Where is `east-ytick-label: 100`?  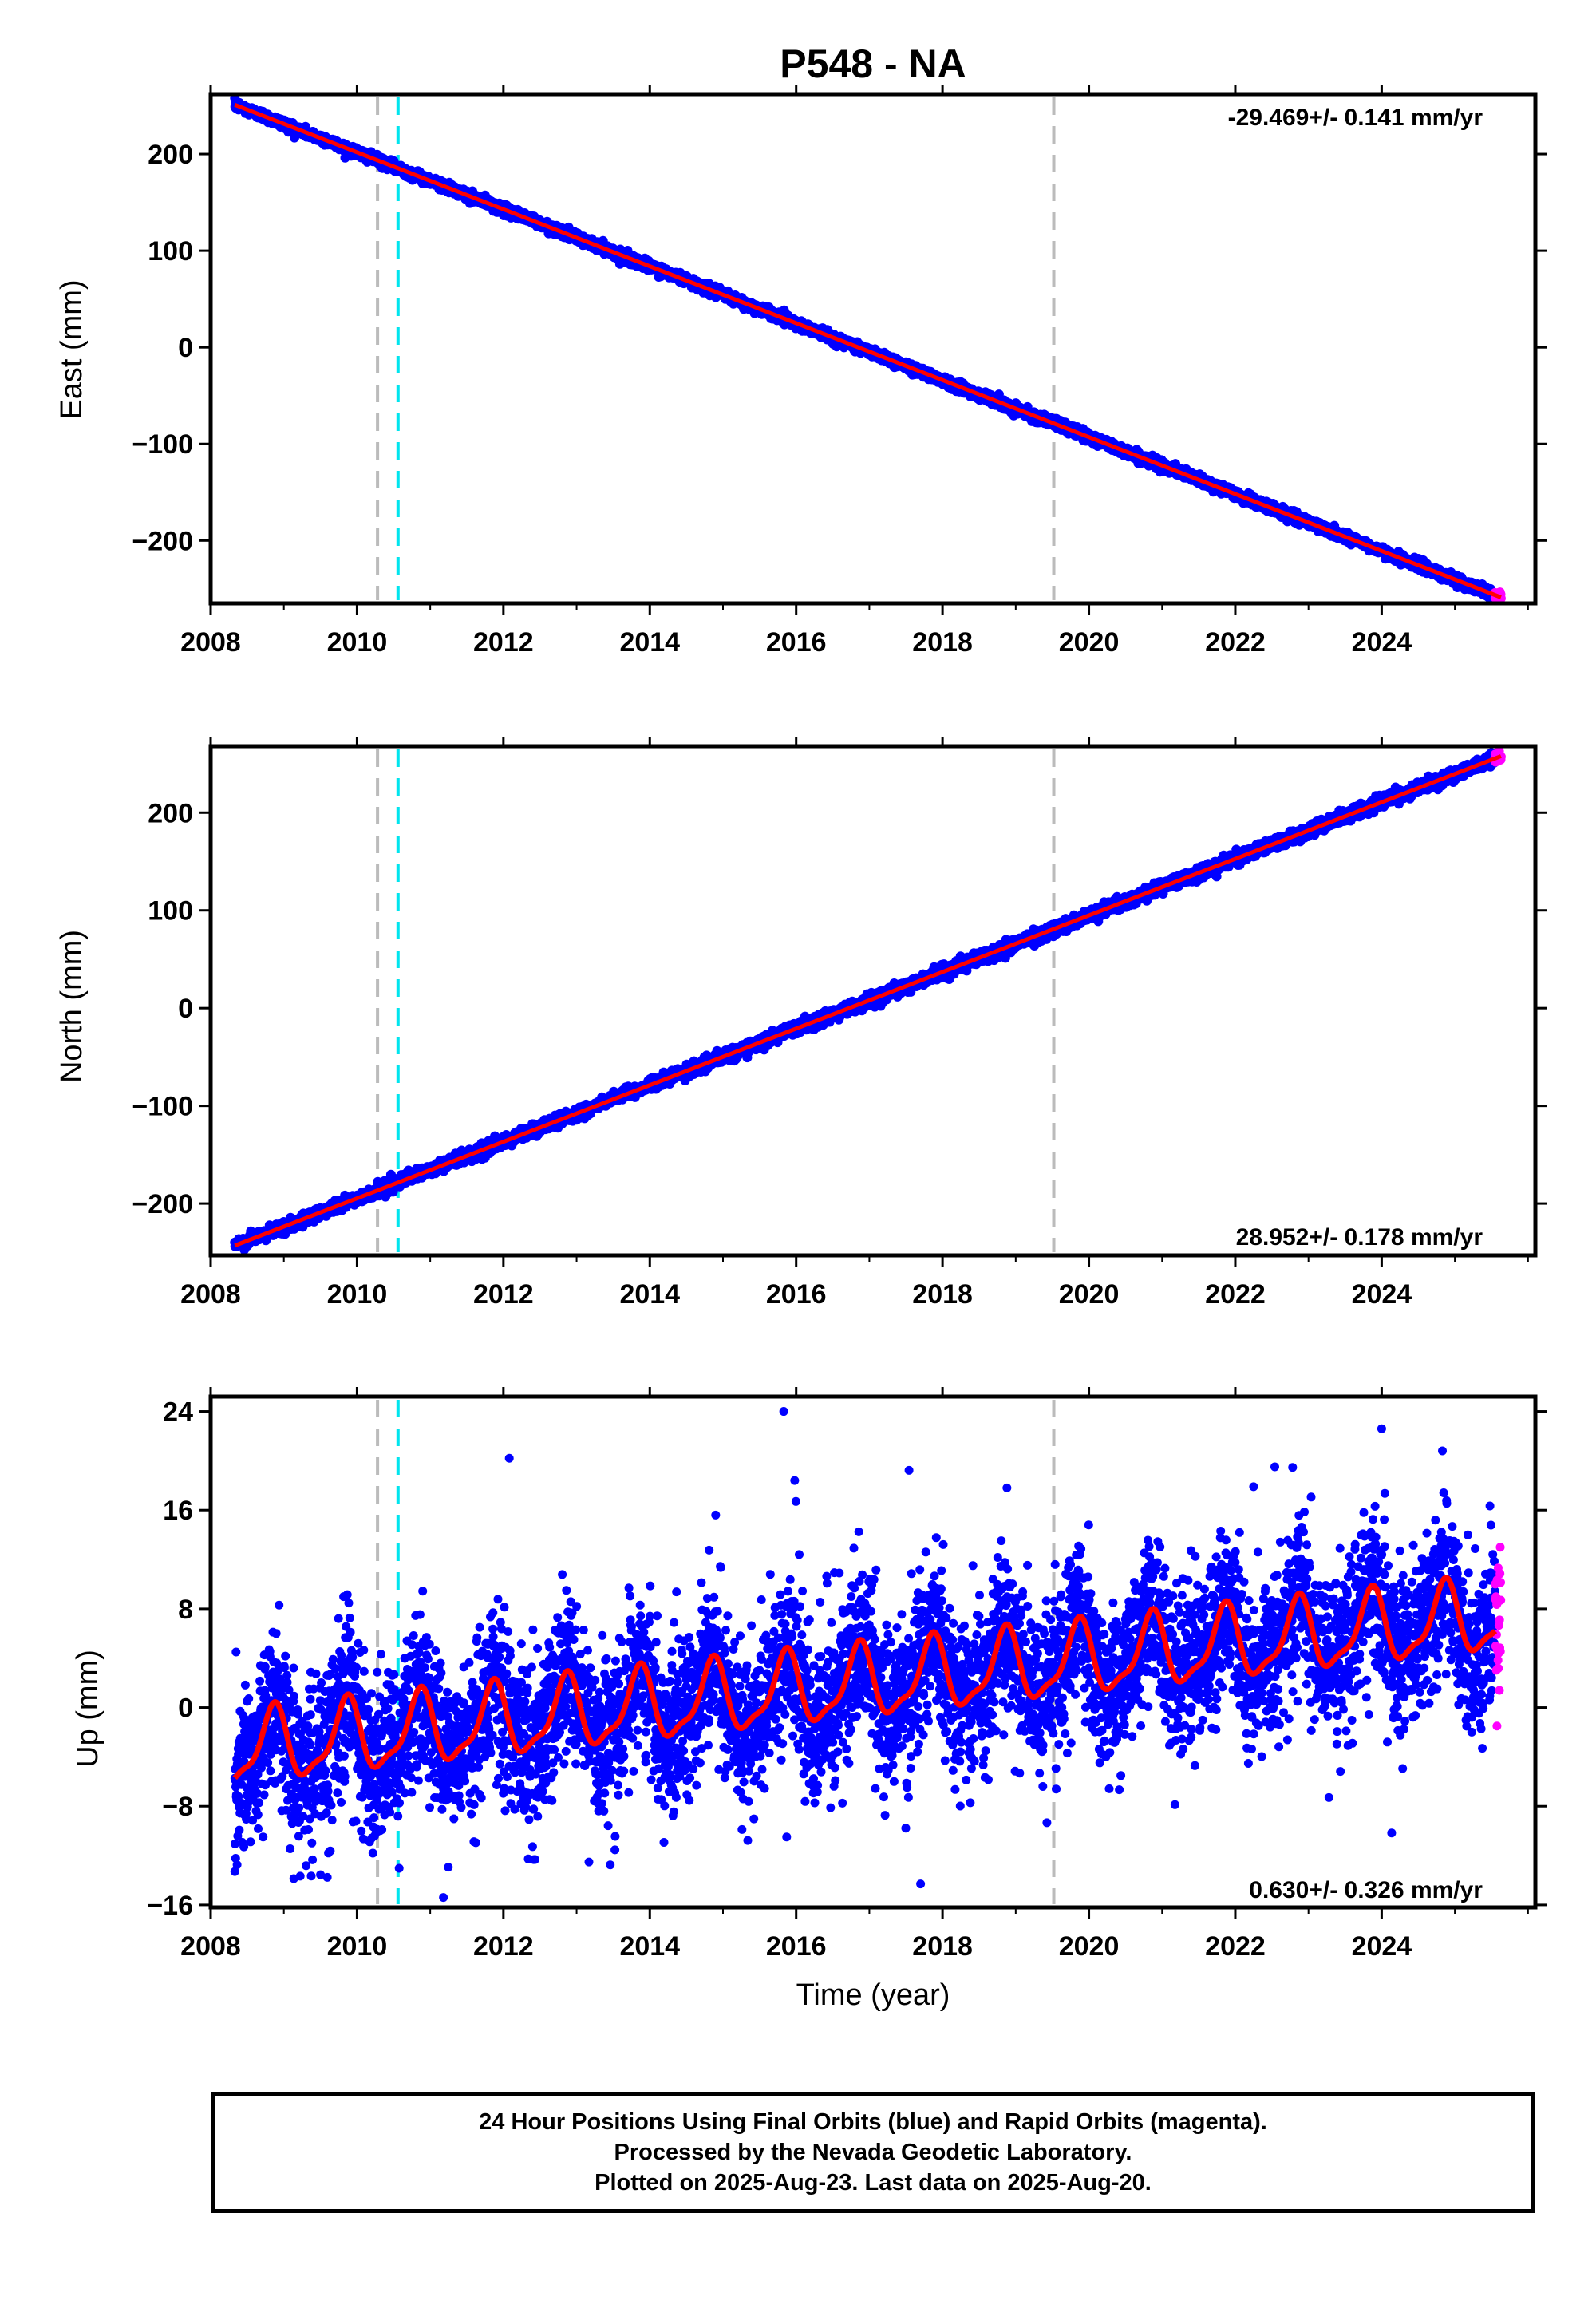
east-ytick-label: 100 is located at coordinates (170, 251).